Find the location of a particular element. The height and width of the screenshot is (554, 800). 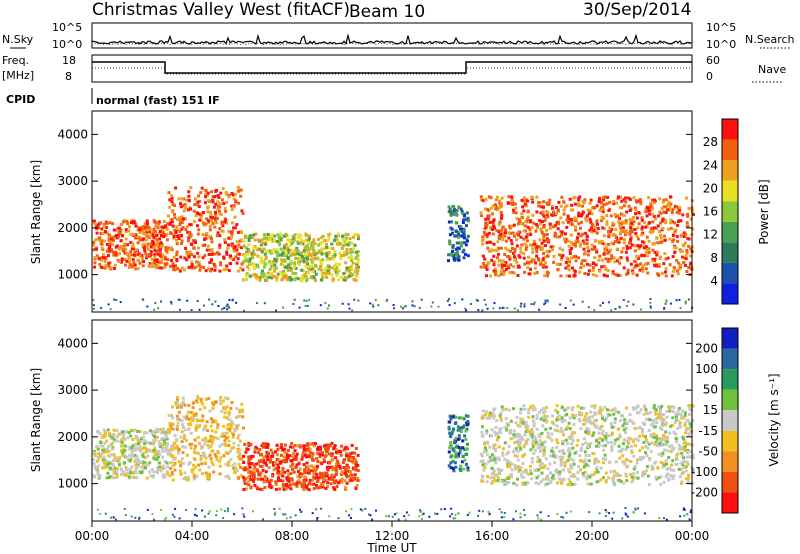

nsky-label: N.Sky is located at coordinates (18, 39).